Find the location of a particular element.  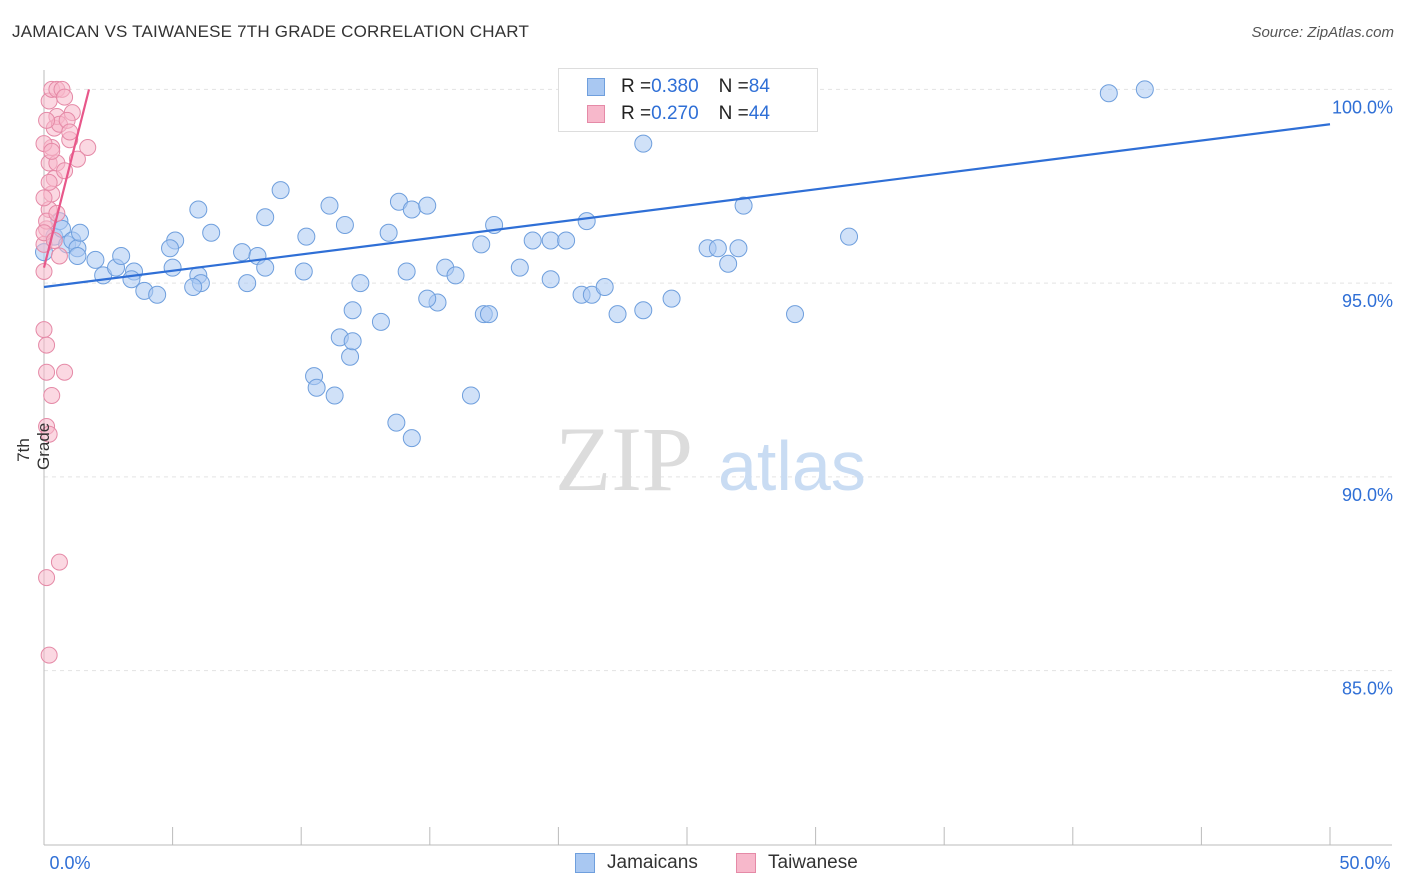

x-tick-label-min: 0.0% is located at coordinates (69, 863).